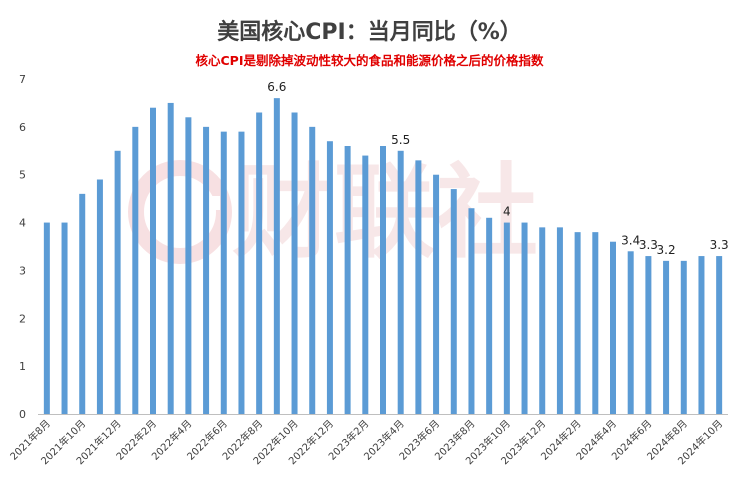  What do you see at coordinates (22, 366) in the screenshot?
I see `y-tick-label: 1` at bounding box center [22, 366].